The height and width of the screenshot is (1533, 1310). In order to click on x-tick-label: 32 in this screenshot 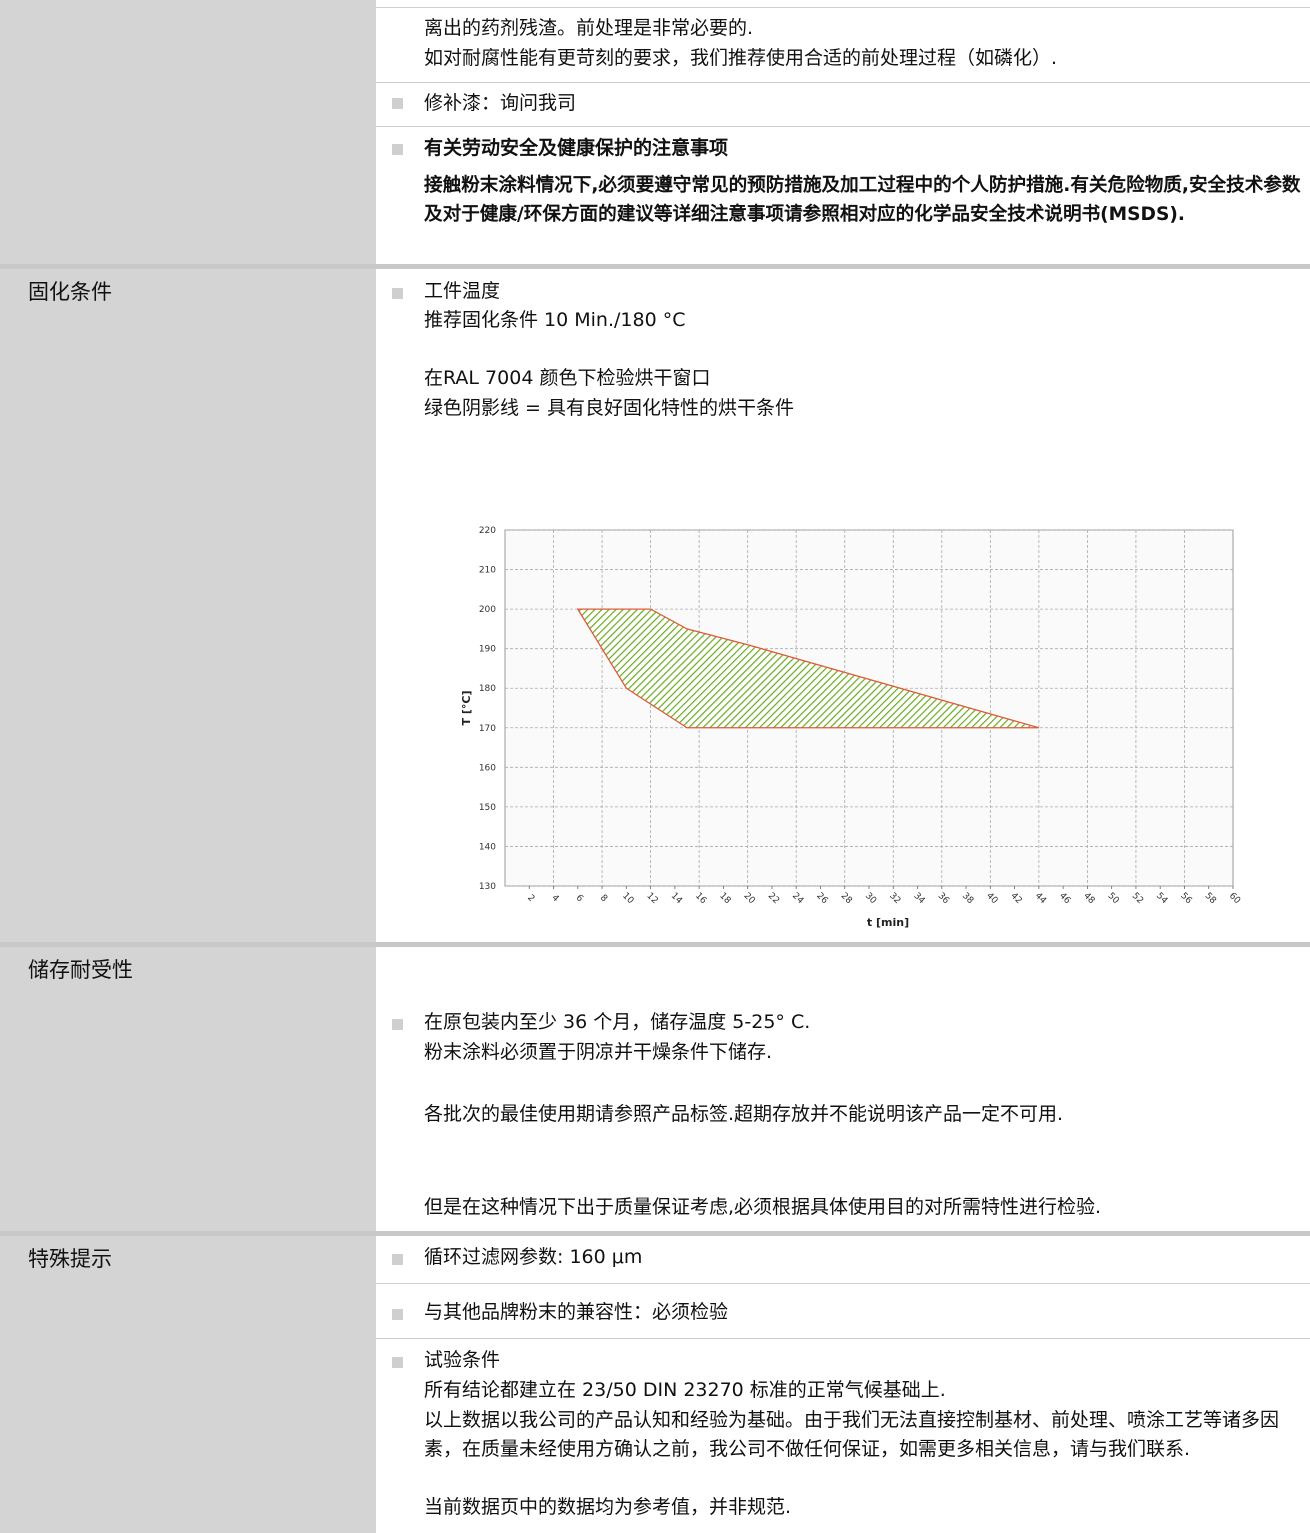, I will do `click(894, 898)`.